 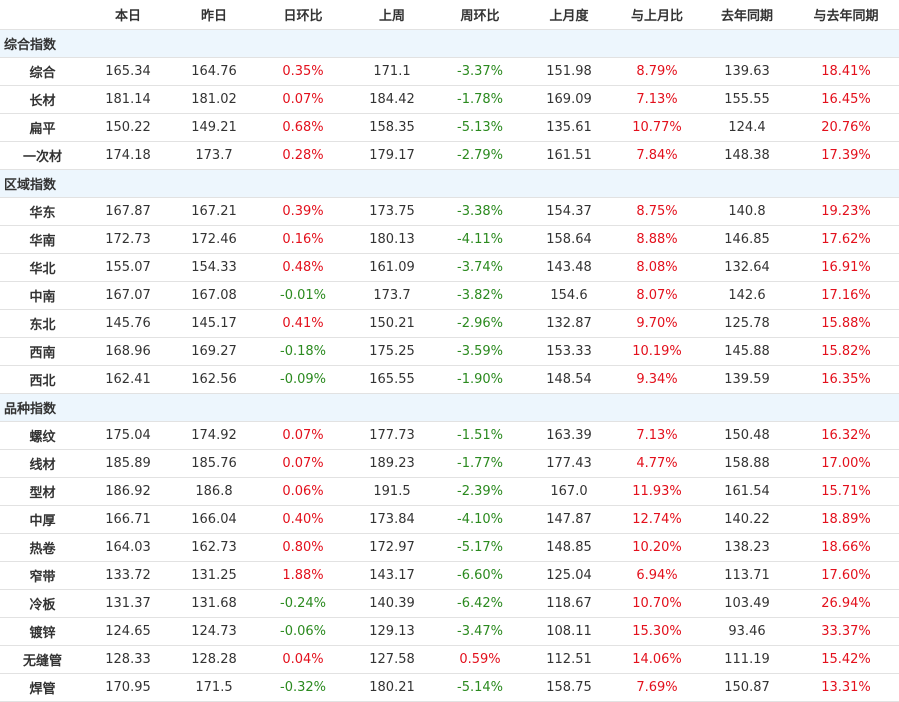 I want to click on table-cell: 131.37, so click(x=128, y=603).